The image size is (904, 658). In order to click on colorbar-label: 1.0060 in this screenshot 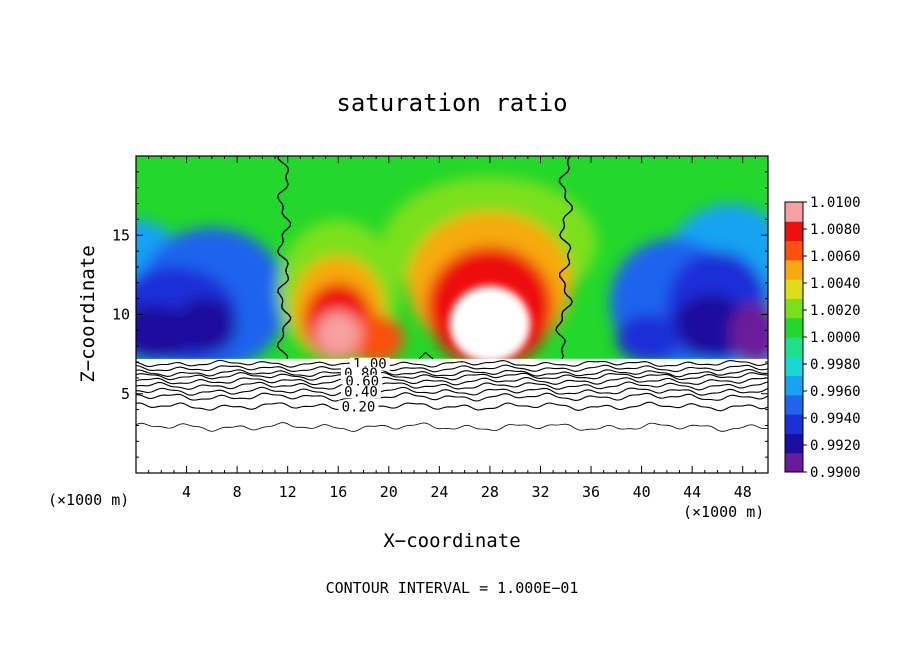, I will do `click(835, 257)`.